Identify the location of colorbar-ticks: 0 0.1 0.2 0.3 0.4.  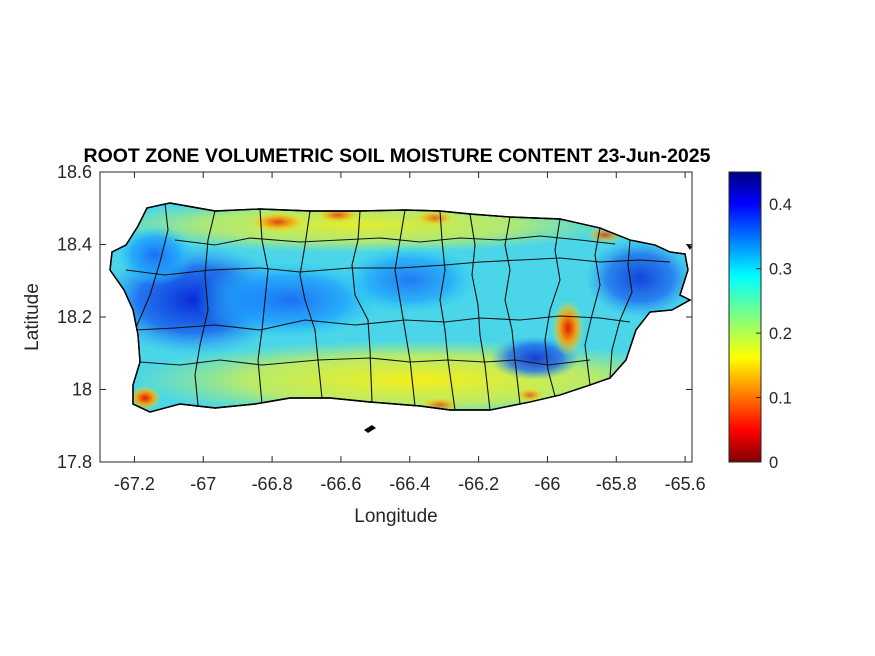
(774, 334).